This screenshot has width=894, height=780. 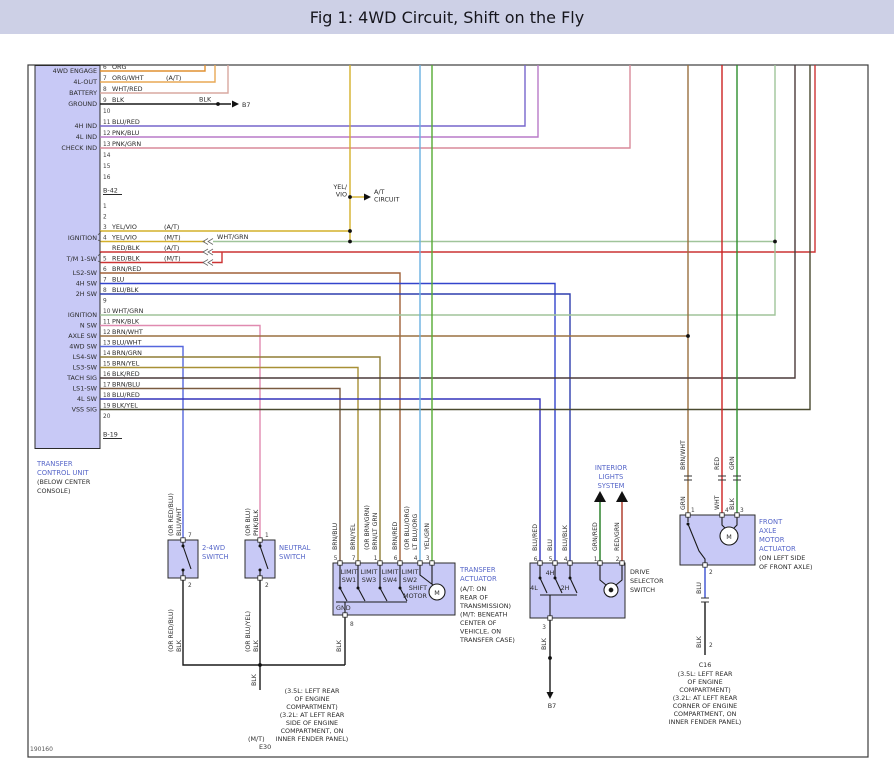 I want to click on connector-id-c16: C16, so click(x=705, y=665).